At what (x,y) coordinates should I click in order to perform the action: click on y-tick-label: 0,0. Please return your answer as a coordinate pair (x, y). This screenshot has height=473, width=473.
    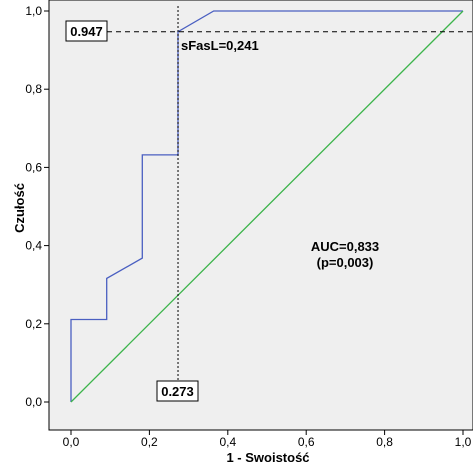
    Looking at the image, I should click on (33, 402).